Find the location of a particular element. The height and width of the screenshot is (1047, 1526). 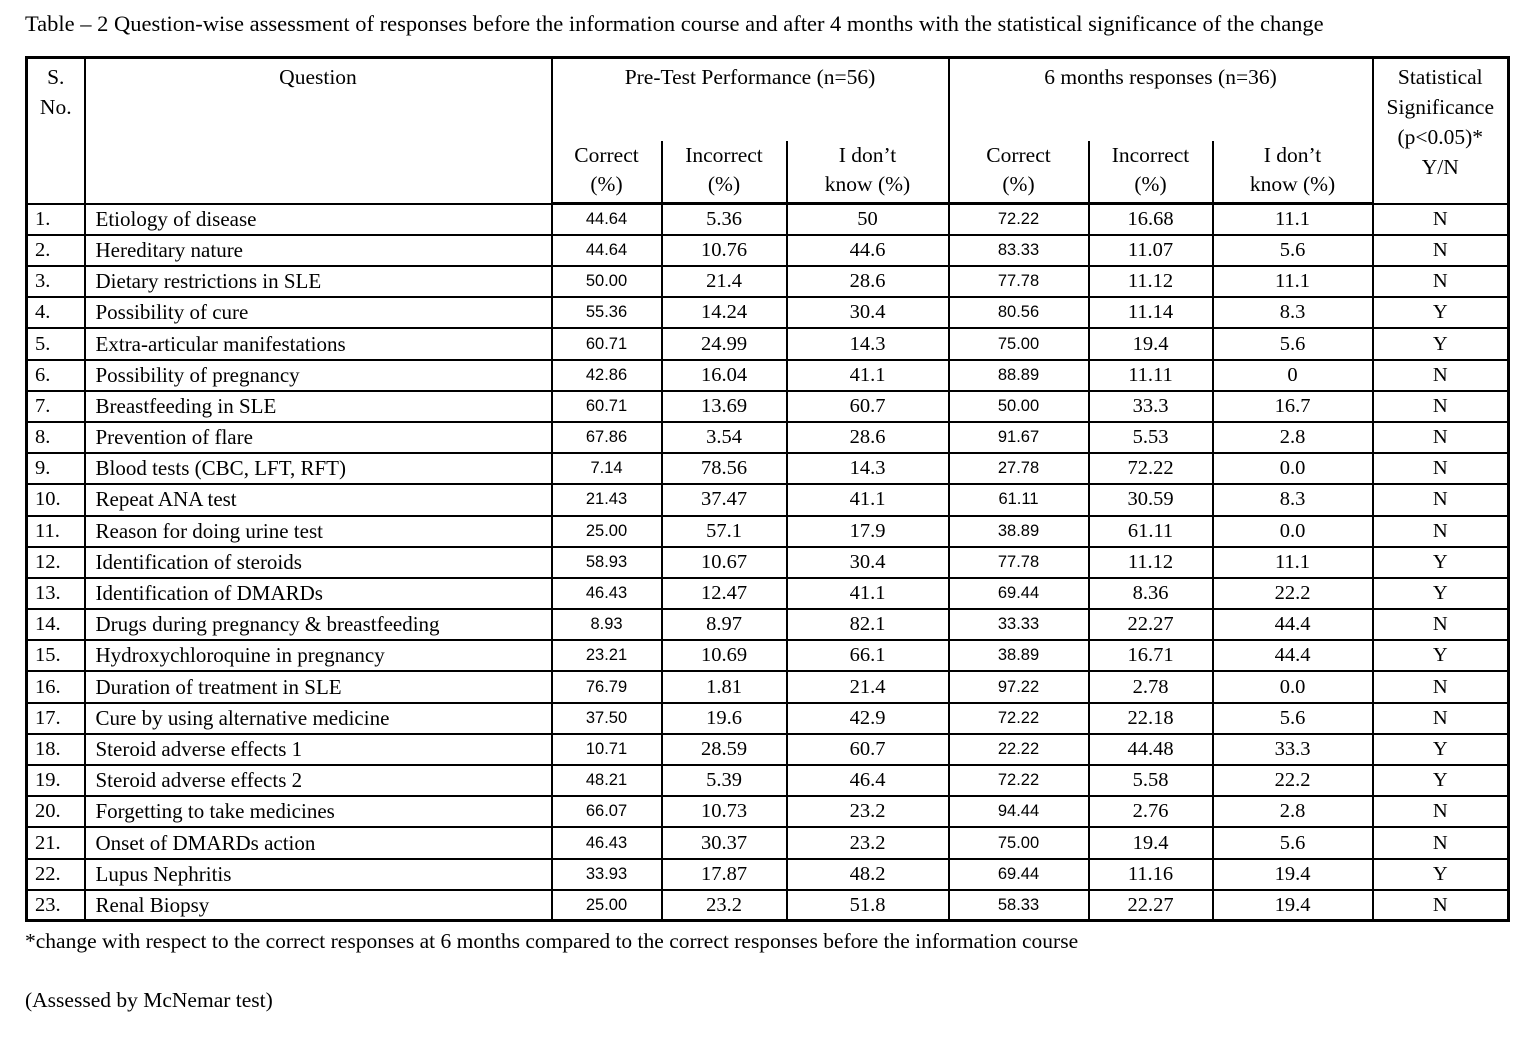

pre-incorrect-cell: 10.73 is located at coordinates (724, 812).